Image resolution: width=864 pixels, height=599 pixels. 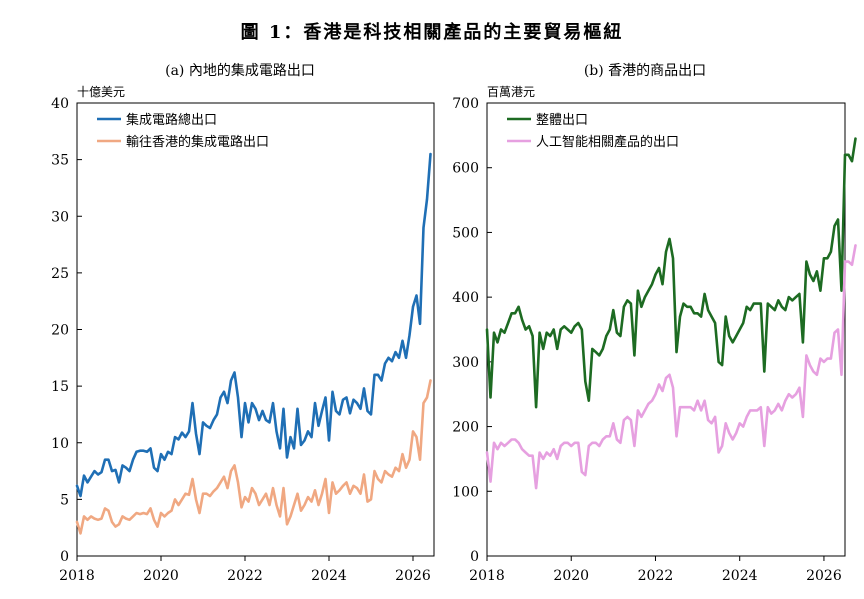 I want to click on chart-b-ytick-label: 600, so click(x=465, y=169).